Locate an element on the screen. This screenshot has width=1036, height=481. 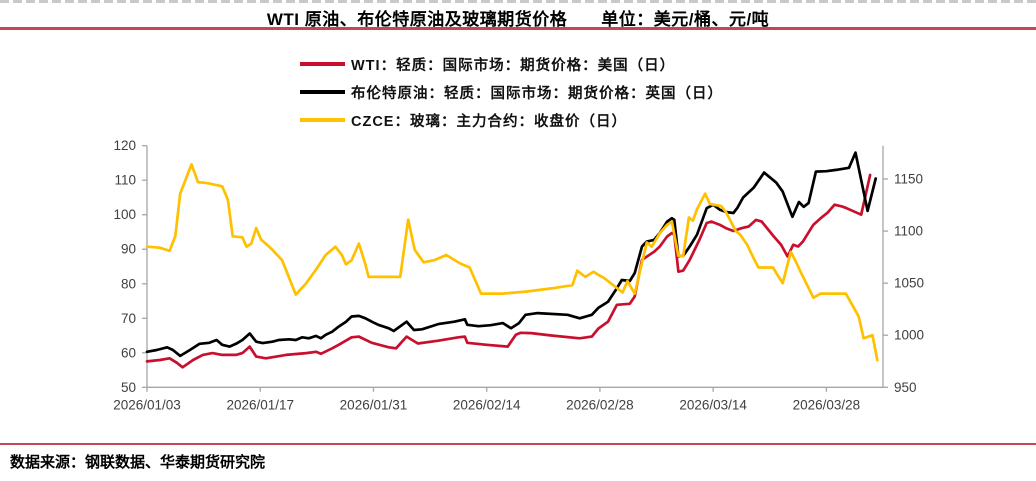
right-axis-tick-label: 950 is located at coordinates (905, 387).